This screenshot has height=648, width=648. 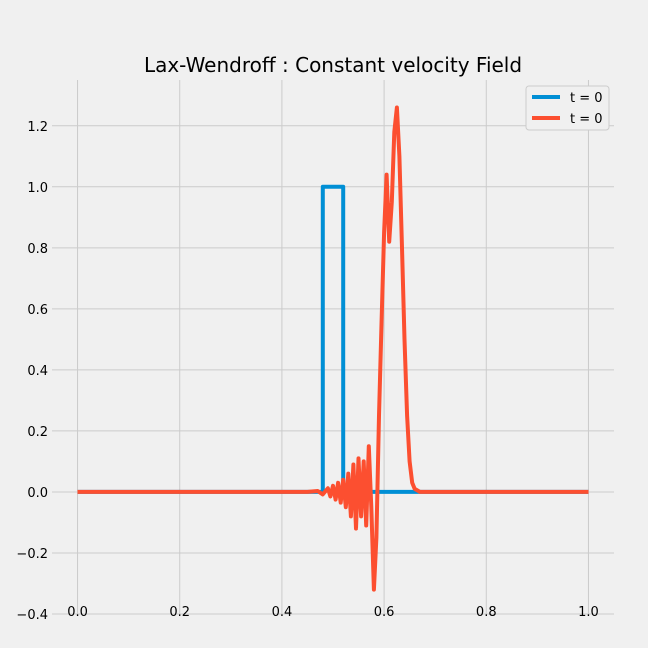 I want to click on y-tick-label: 0.8, so click(x=37, y=249).